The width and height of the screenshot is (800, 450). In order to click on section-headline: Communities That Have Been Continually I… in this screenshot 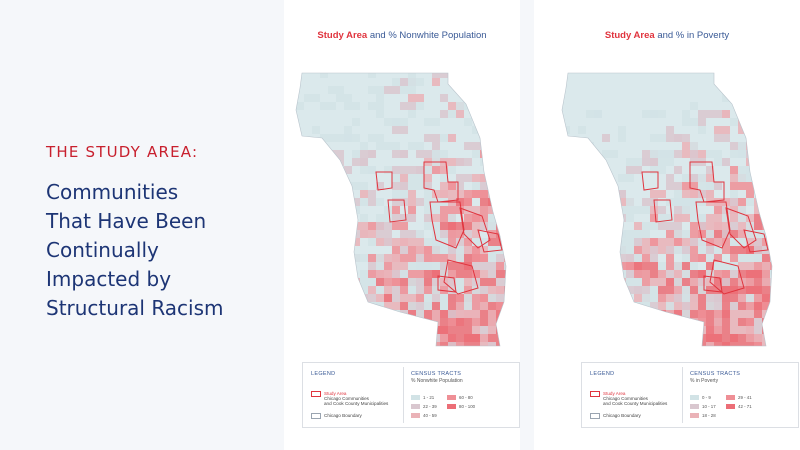, I will do `click(151, 250)`.